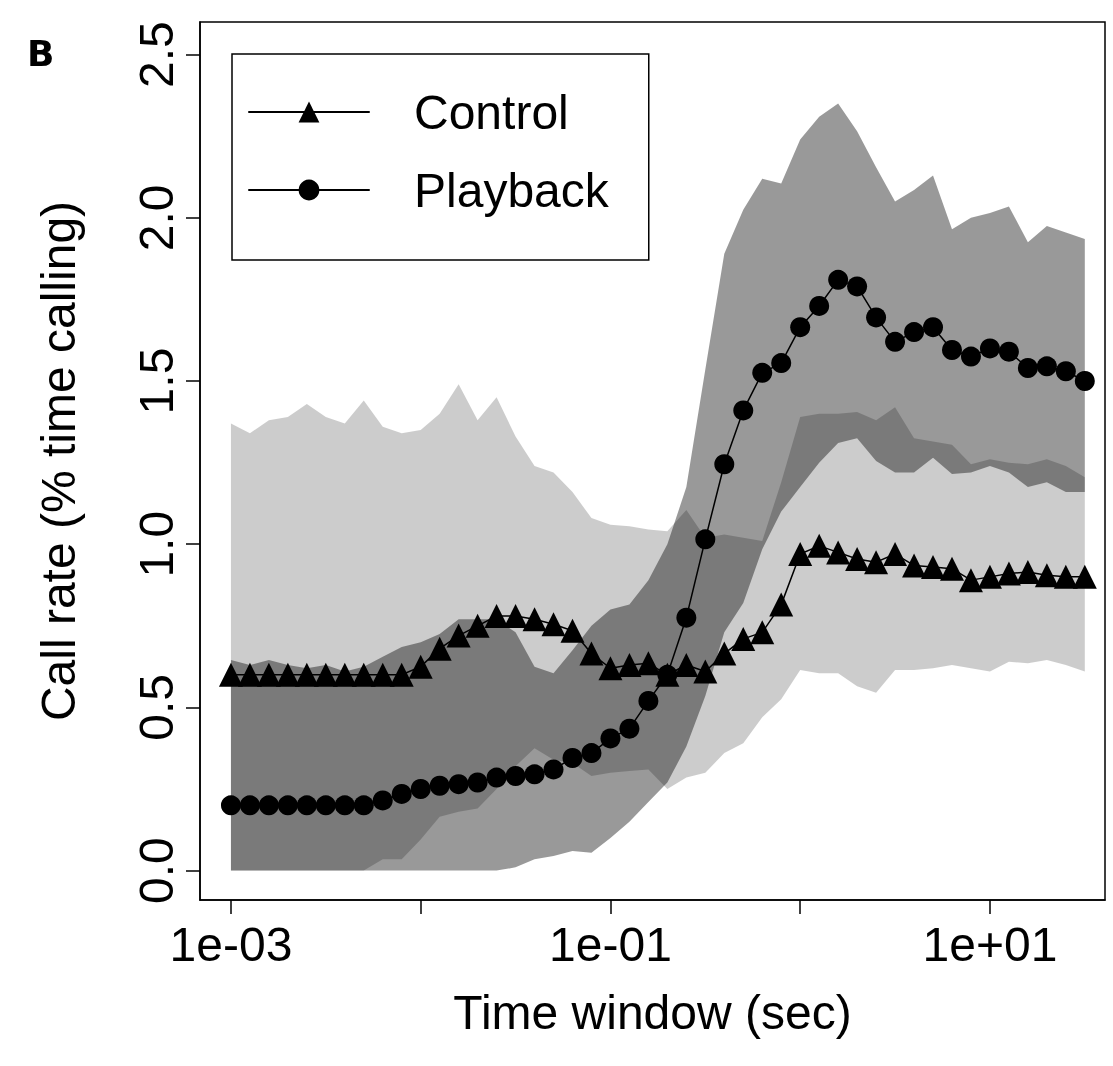  Describe the element at coordinates (156, 381) in the screenshot. I see `y-tick-label: 1.5` at that location.